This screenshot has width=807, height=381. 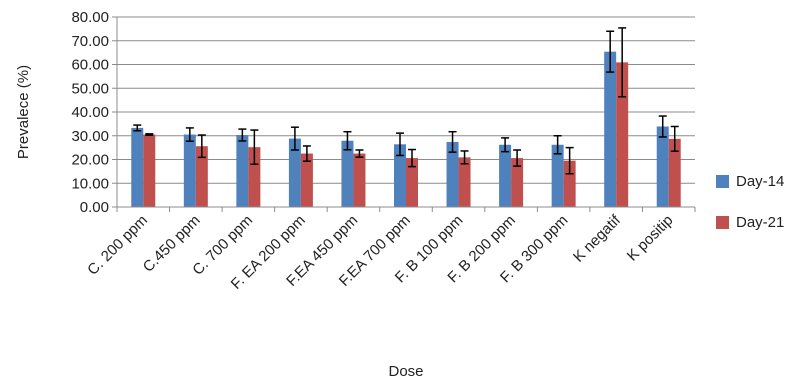 What do you see at coordinates (405, 371) in the screenshot?
I see `x-axis-title: Dose` at bounding box center [405, 371].